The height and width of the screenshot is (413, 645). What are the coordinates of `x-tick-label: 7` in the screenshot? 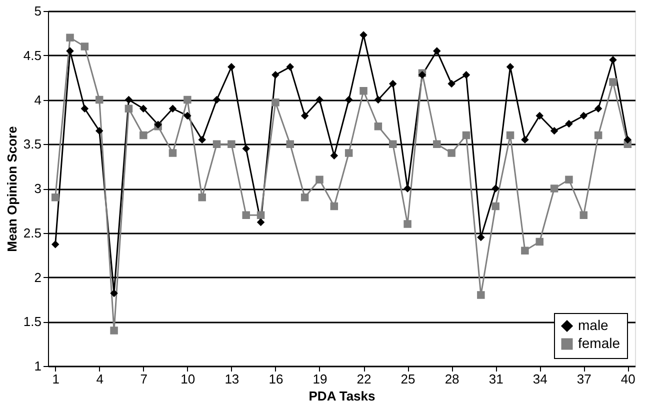 It's located at (144, 379).